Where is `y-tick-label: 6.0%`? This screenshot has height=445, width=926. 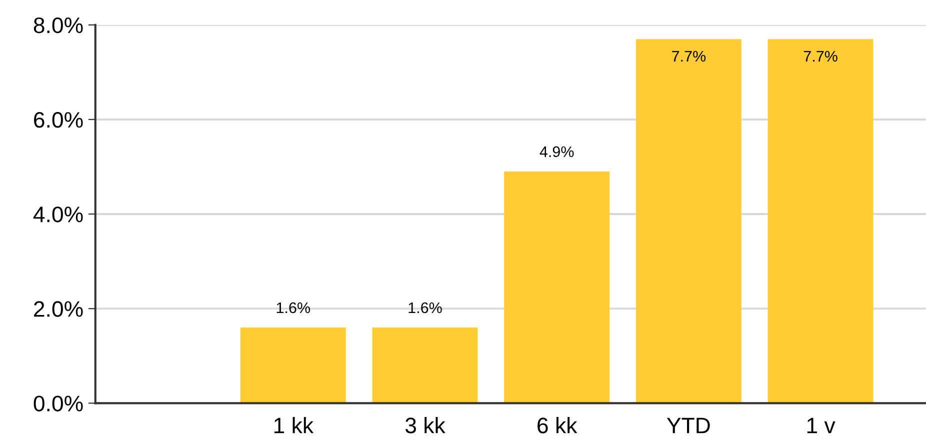
y-tick-label: 6.0% is located at coordinates (58, 120).